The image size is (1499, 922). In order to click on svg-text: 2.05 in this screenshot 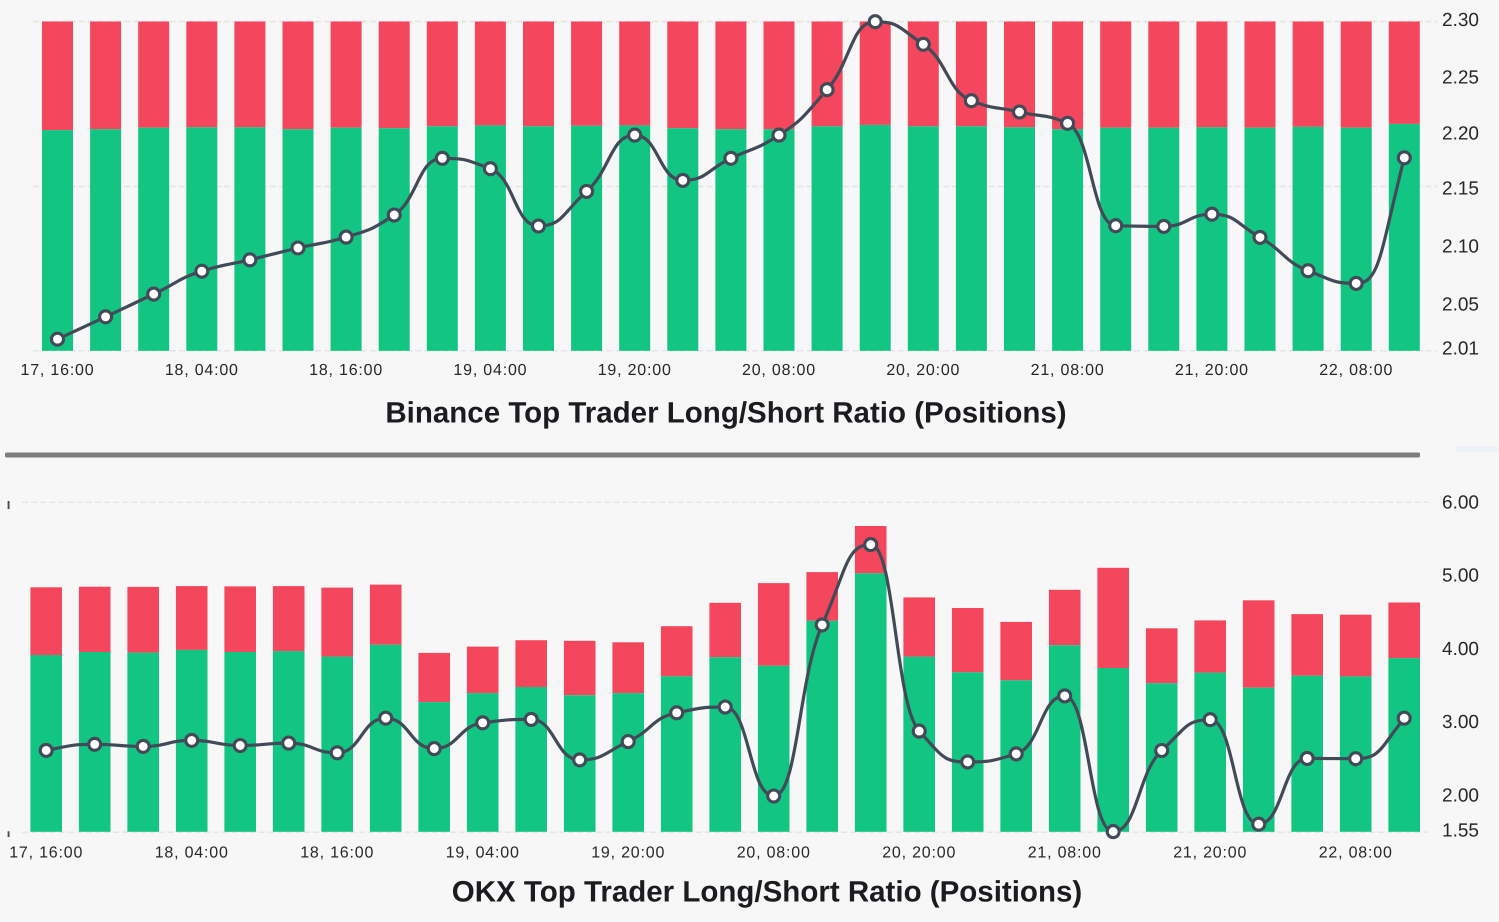, I will do `click(1460, 305)`.